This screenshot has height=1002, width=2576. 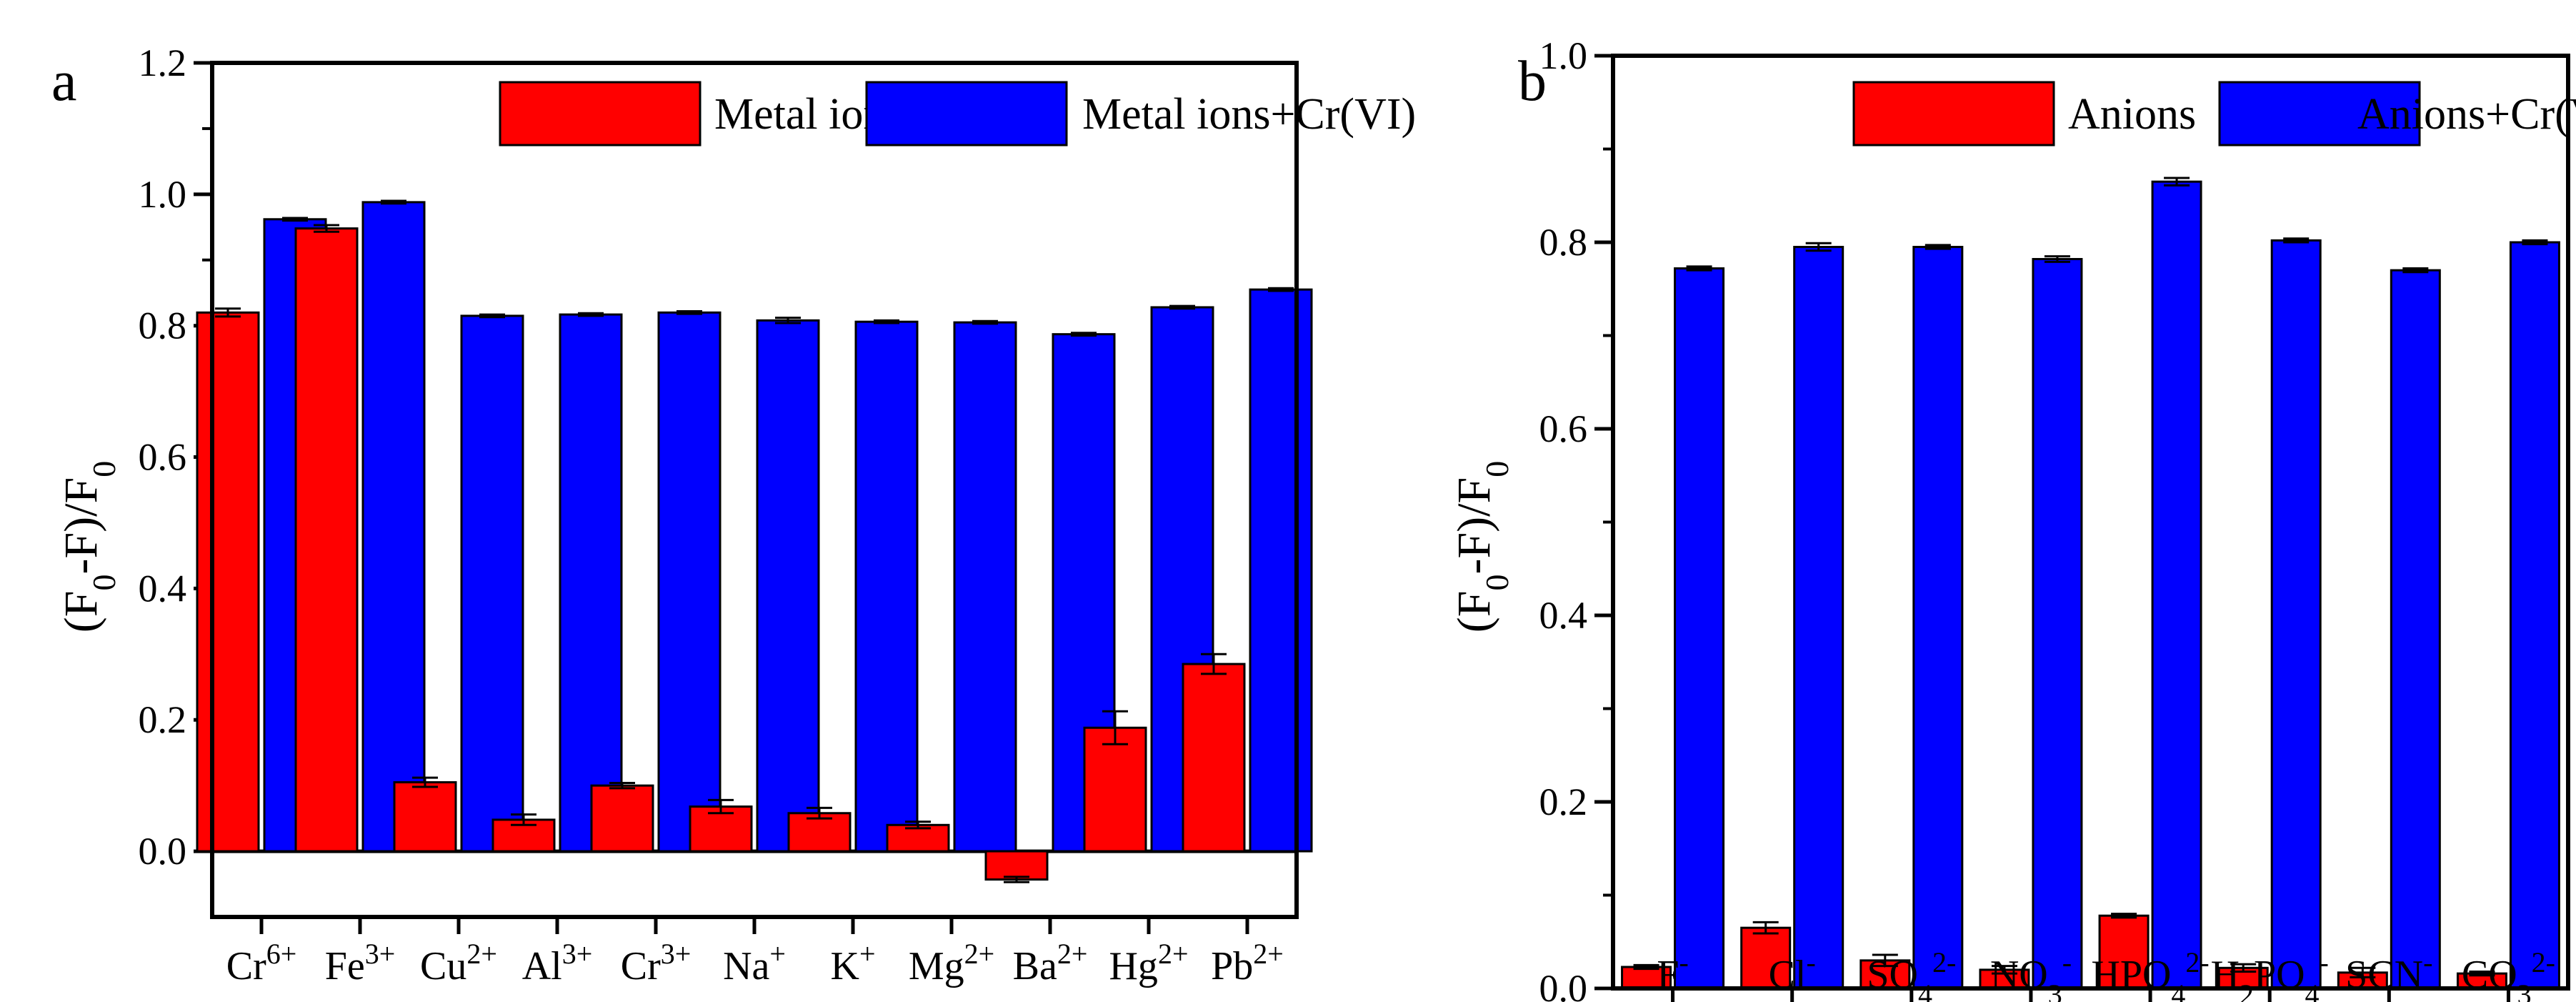 What do you see at coordinates (1563, 984) in the screenshot?
I see `panel-b-y-tick-label: 0.0` at bounding box center [1563, 984].